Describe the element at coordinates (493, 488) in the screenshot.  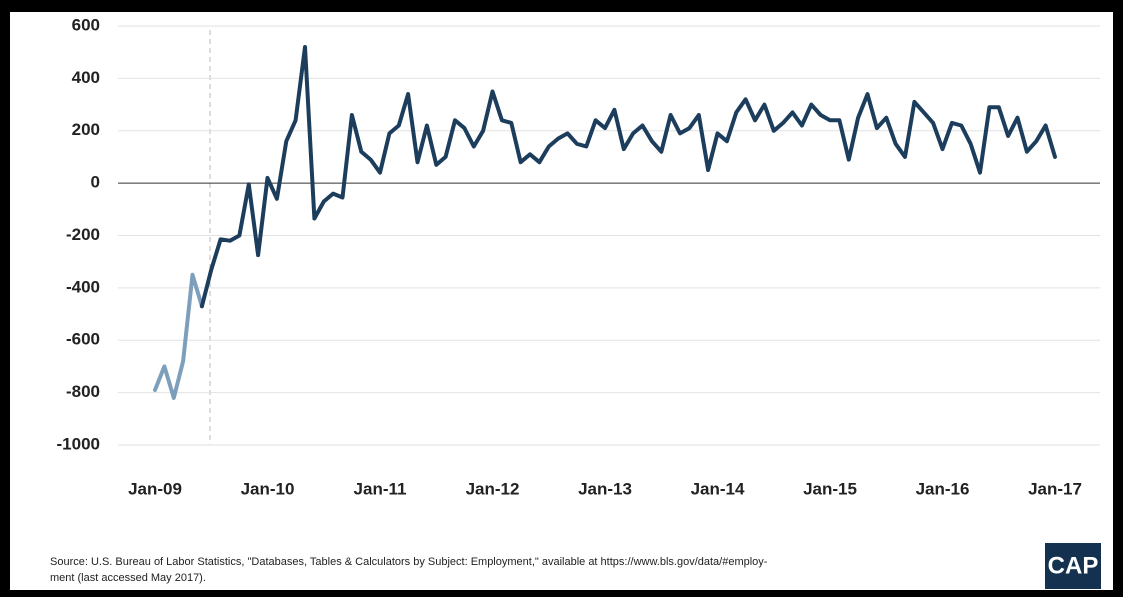
I see `x-tick-label: Jan-12` at that location.